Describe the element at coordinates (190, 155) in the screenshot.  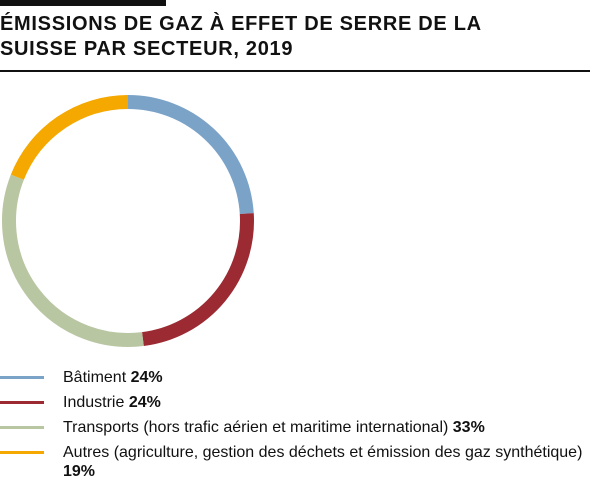
I see `donut-slice-batiment` at that location.